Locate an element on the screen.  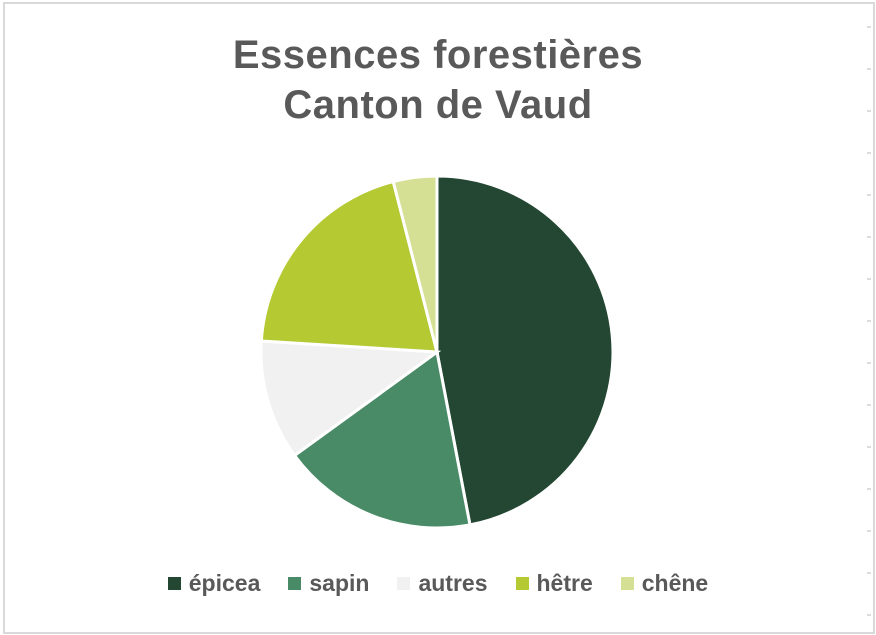
legend-item-sapin: sapin is located at coordinates (328, 583).